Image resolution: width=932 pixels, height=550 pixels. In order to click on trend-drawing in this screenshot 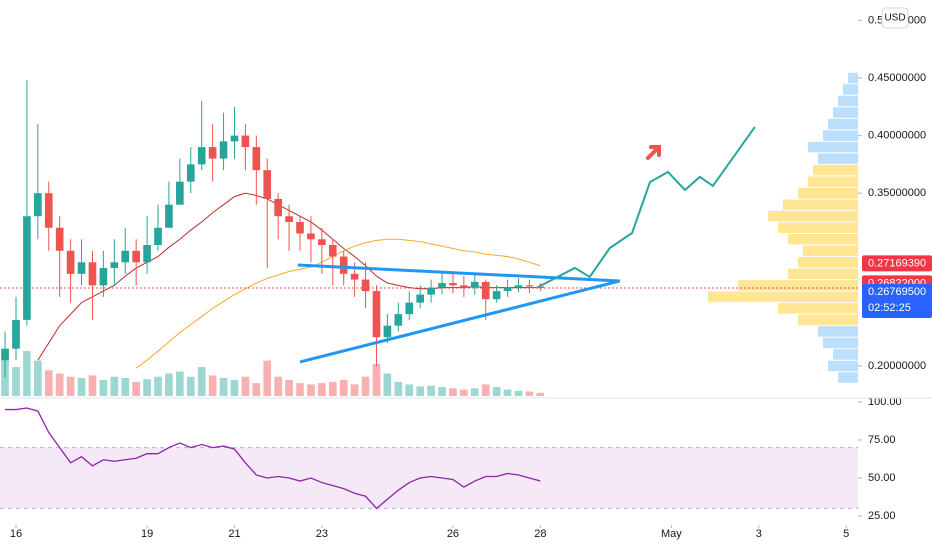, I will do `click(458, 273)`.